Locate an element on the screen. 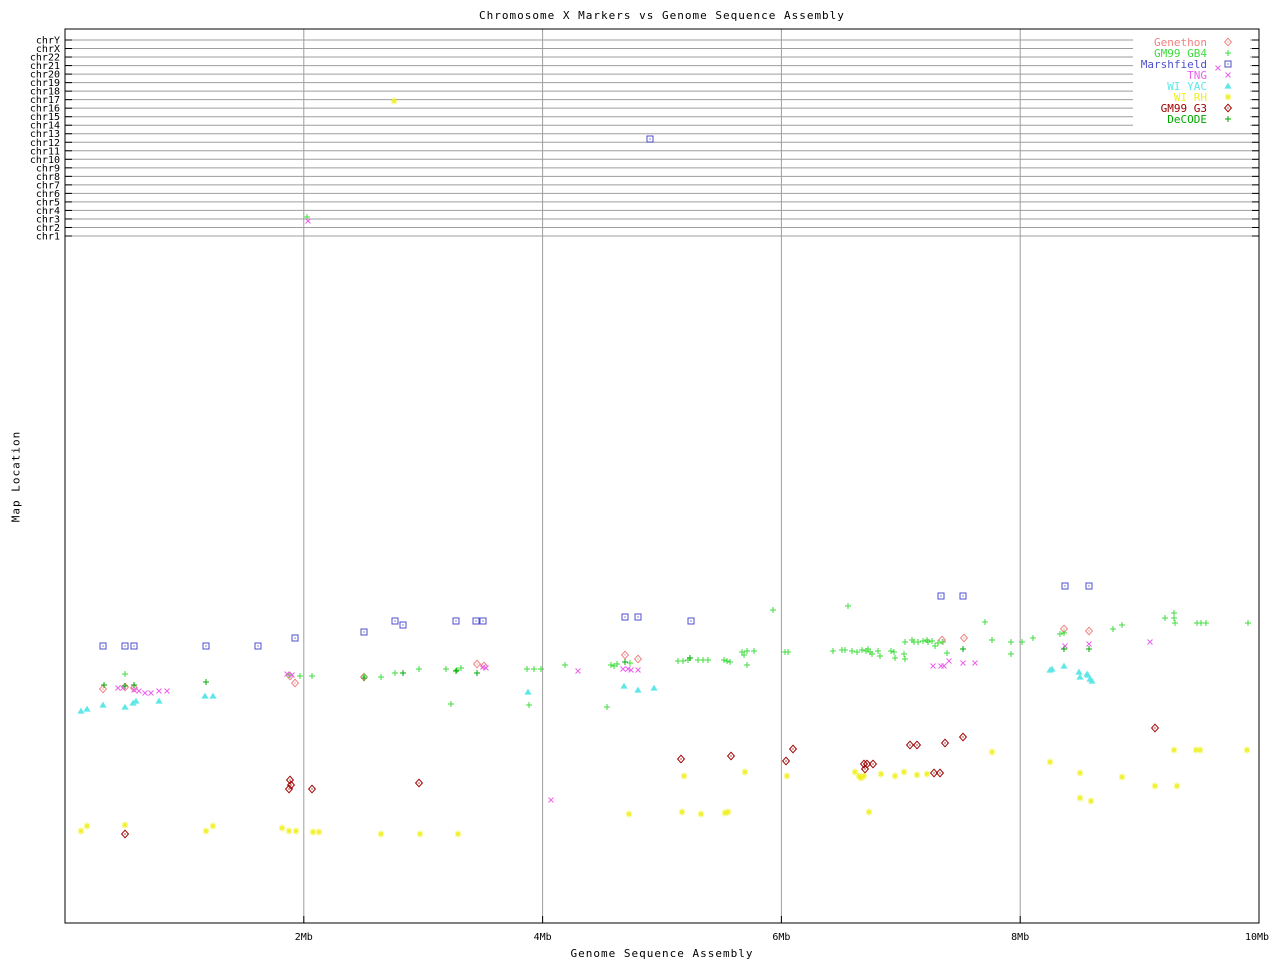 This screenshot has height=960, width=1280. chromosome-label: chr14 is located at coordinates (45, 126).